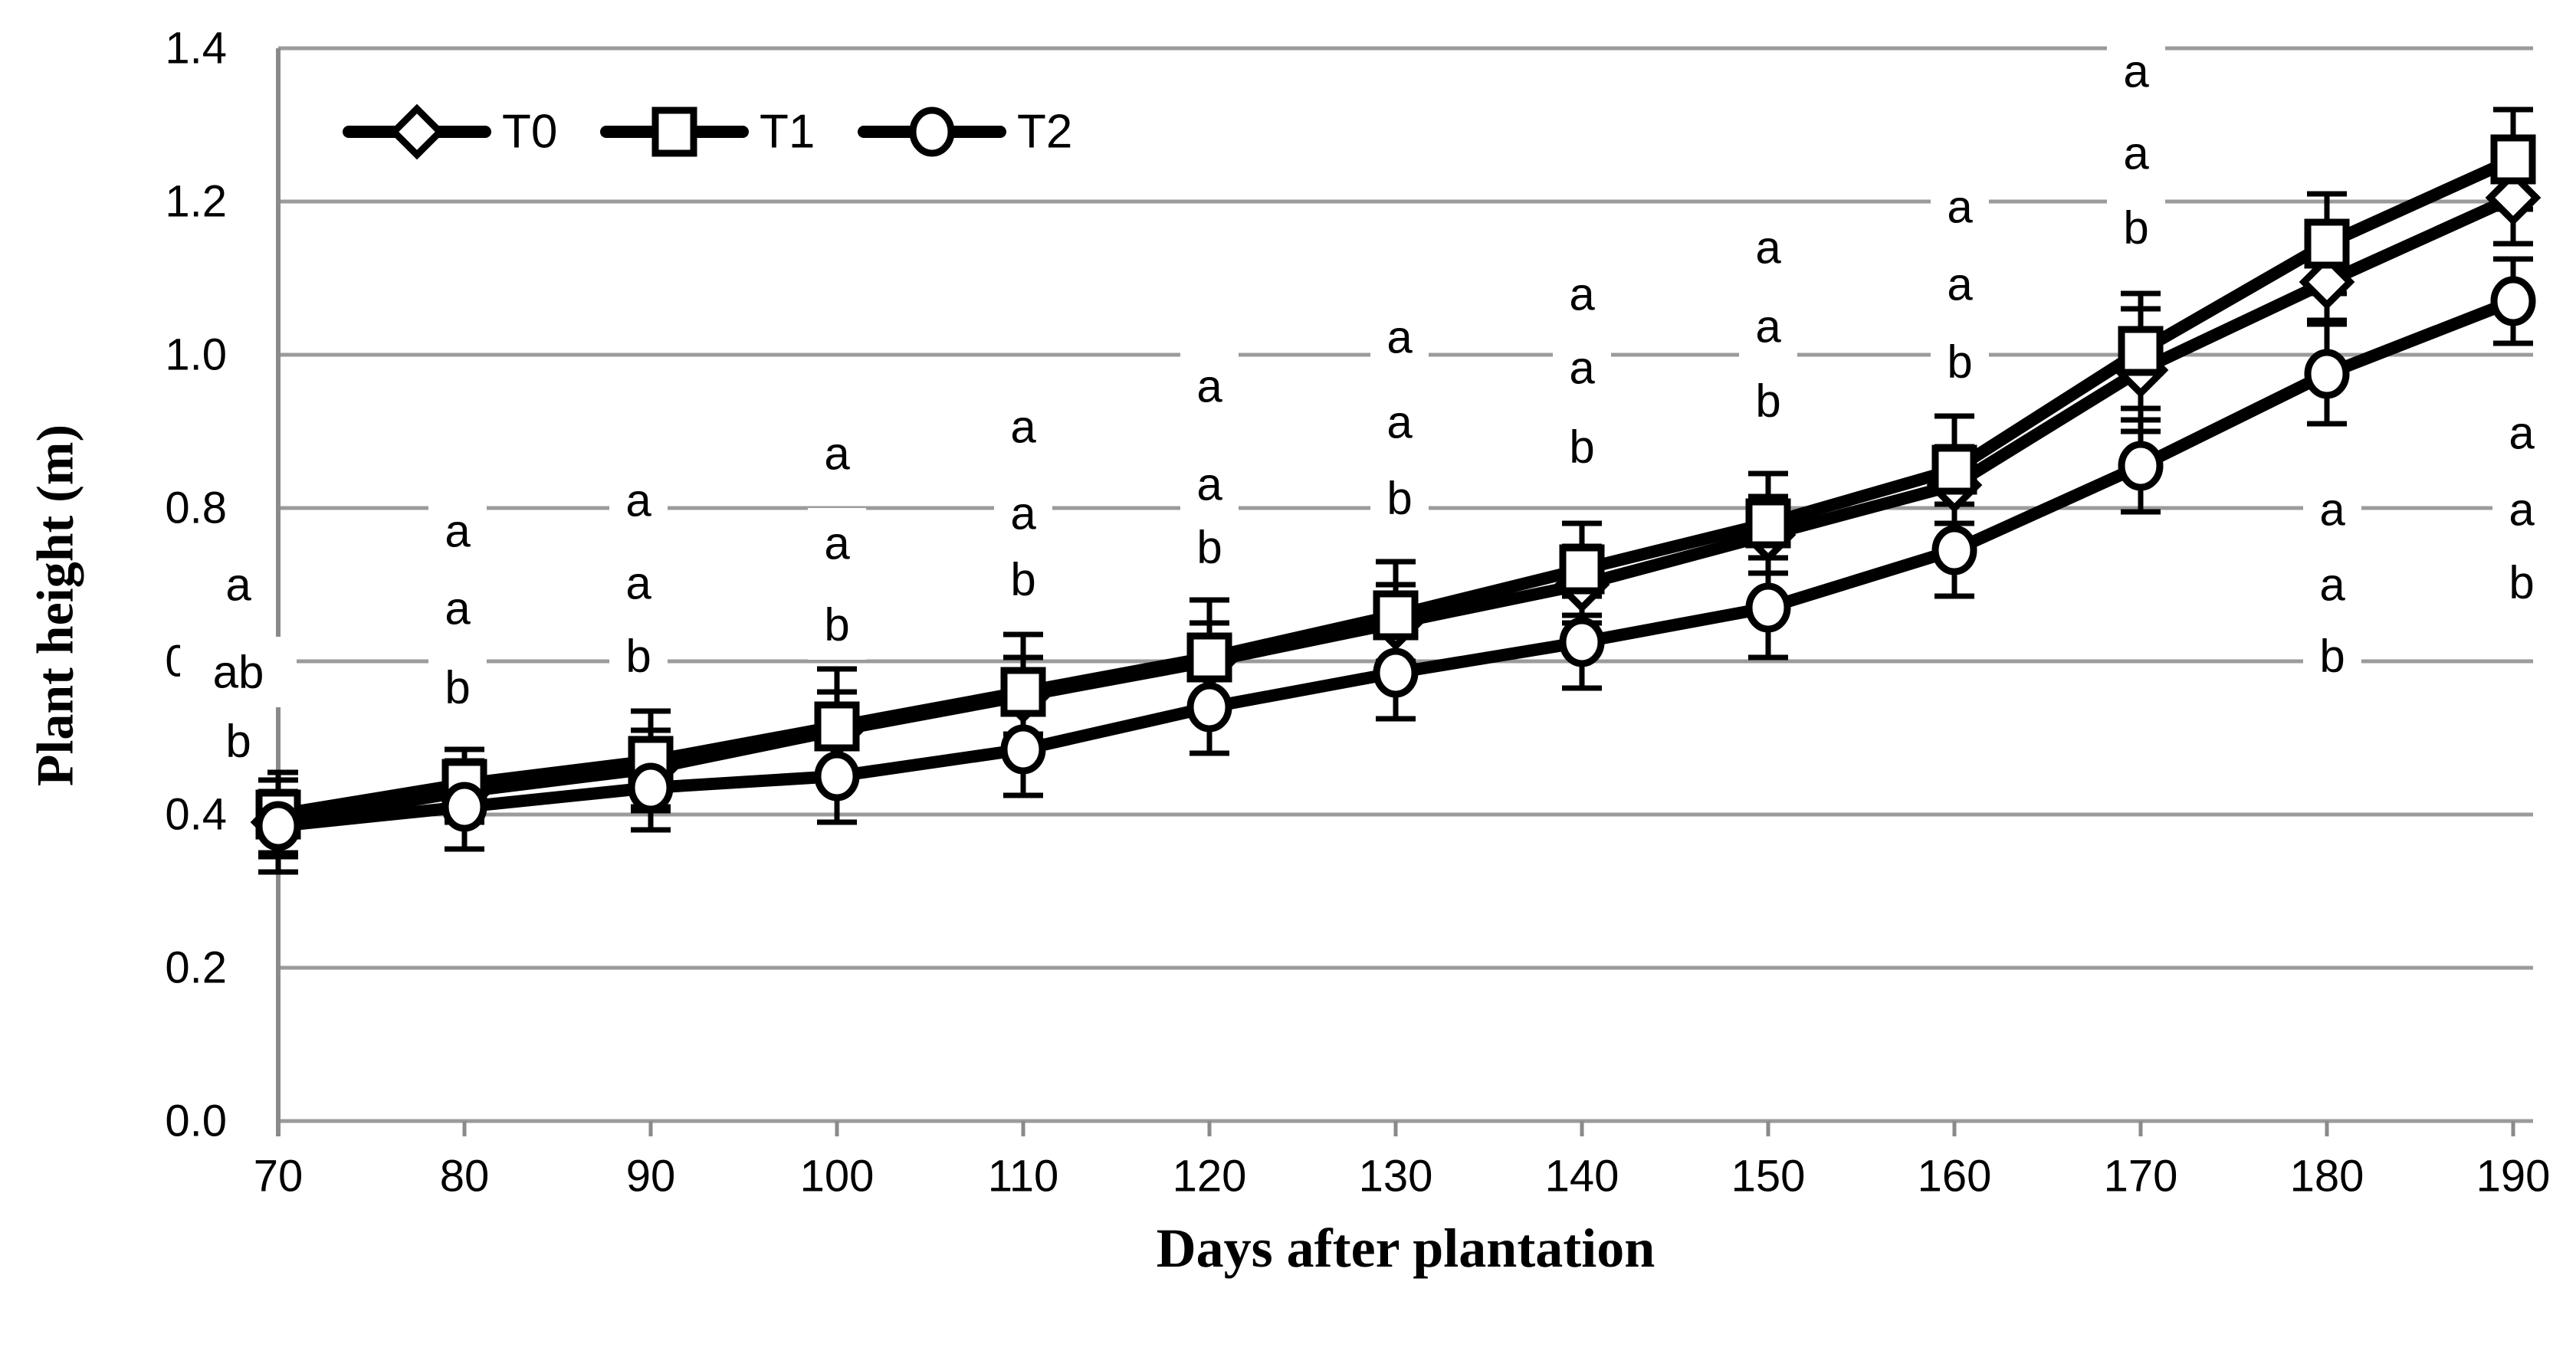 The height and width of the screenshot is (1367, 2576). What do you see at coordinates (529, 132) in the screenshot?
I see `legend-label-T0: T0` at bounding box center [529, 132].